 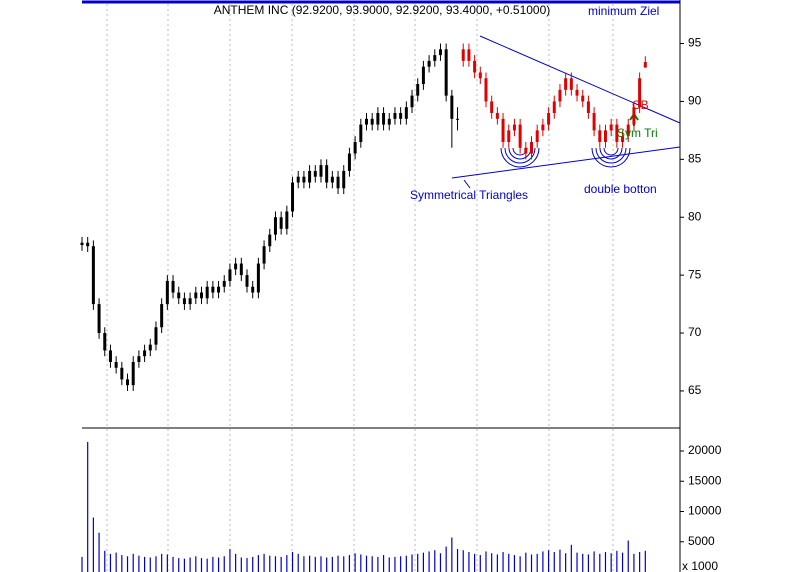 I want to click on annotation: minimum Ziel, so click(x=623, y=11).